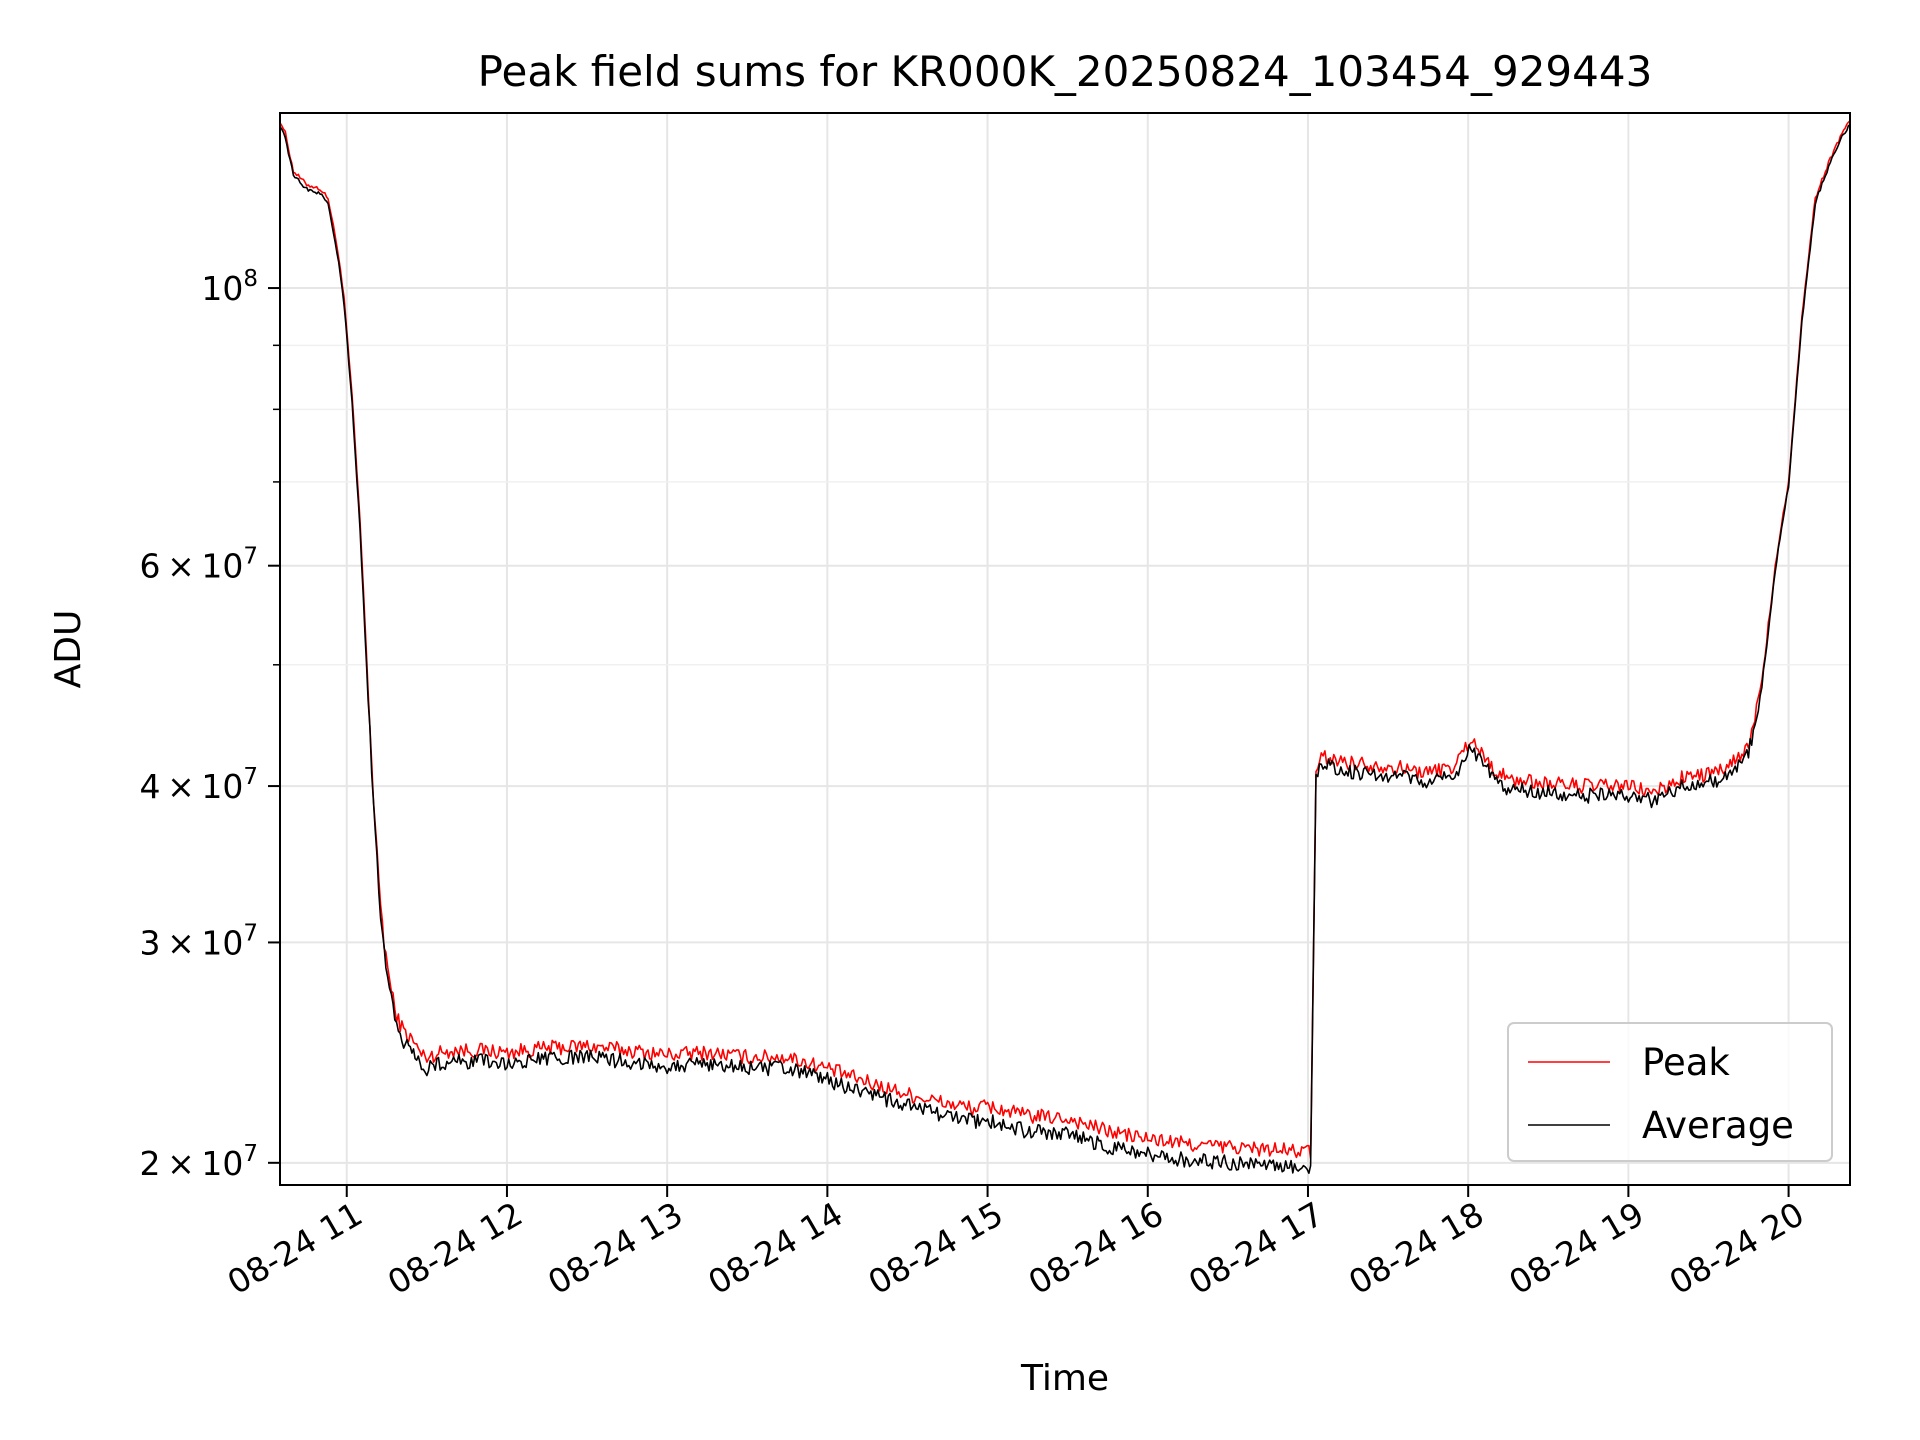 This screenshot has width=1920, height=1440. Describe the element at coordinates (199, 1162) in the screenshot. I see `y-tick-label: 2 × 107` at that location.